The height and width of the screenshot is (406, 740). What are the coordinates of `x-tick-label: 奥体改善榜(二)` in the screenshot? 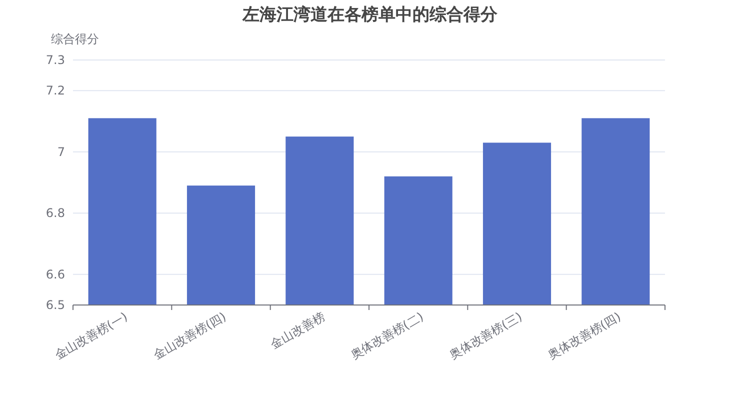 It's located at (387, 335).